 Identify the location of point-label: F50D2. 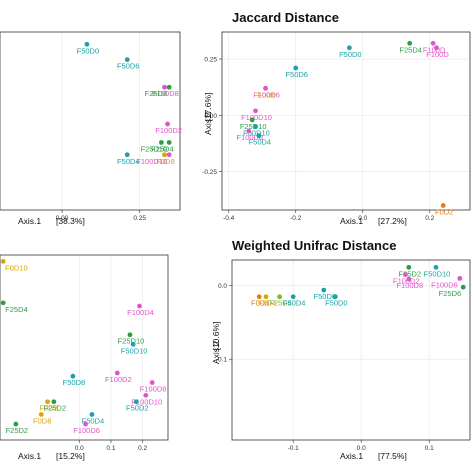
(137, 408).